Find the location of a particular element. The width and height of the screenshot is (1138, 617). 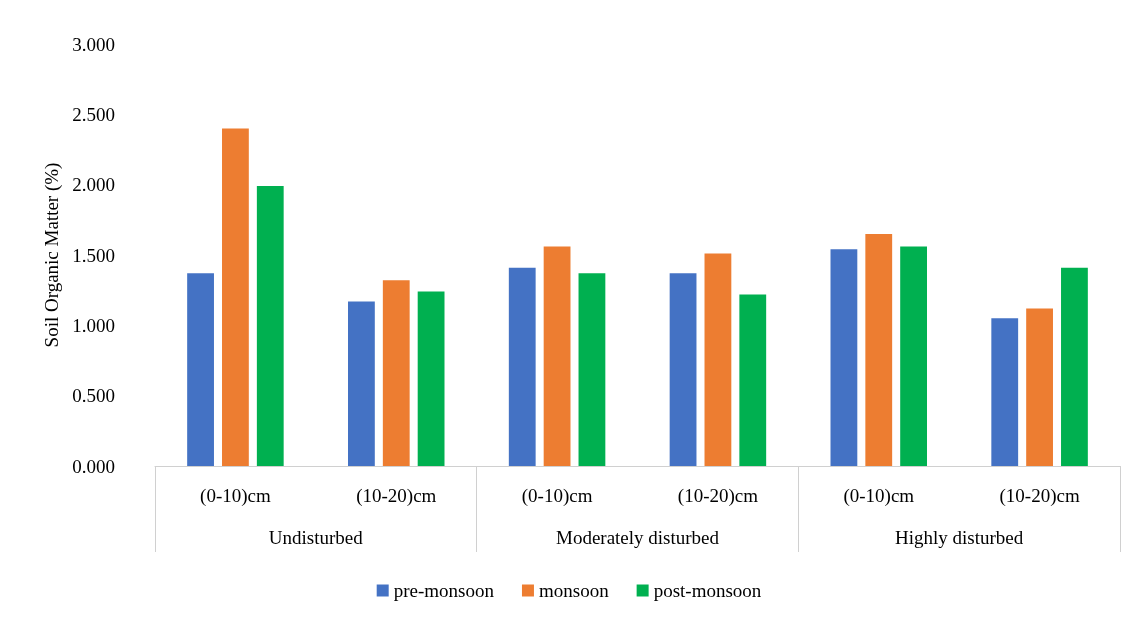

y-tick-label: 0.000 is located at coordinates (93, 466).